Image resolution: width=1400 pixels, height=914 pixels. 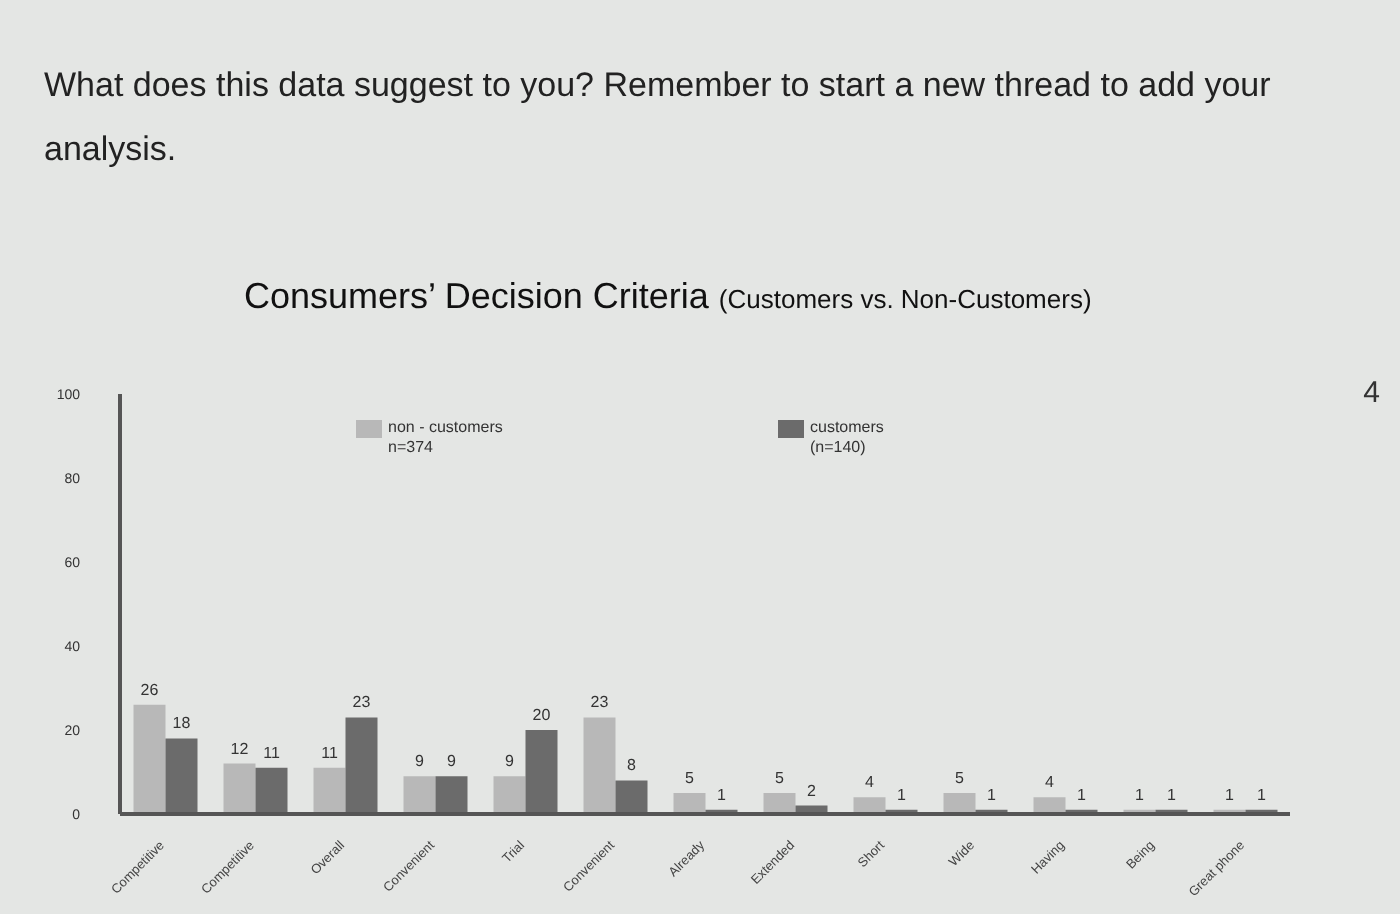 What do you see at coordinates (542, 715) in the screenshot?
I see `data-label: 20` at bounding box center [542, 715].